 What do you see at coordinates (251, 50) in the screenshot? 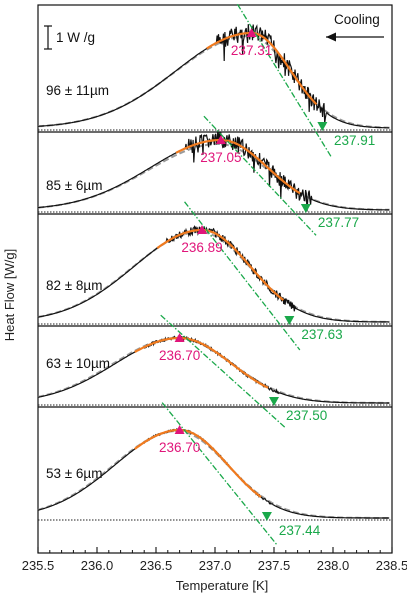
I see `peak-label: 237.31` at bounding box center [251, 50].